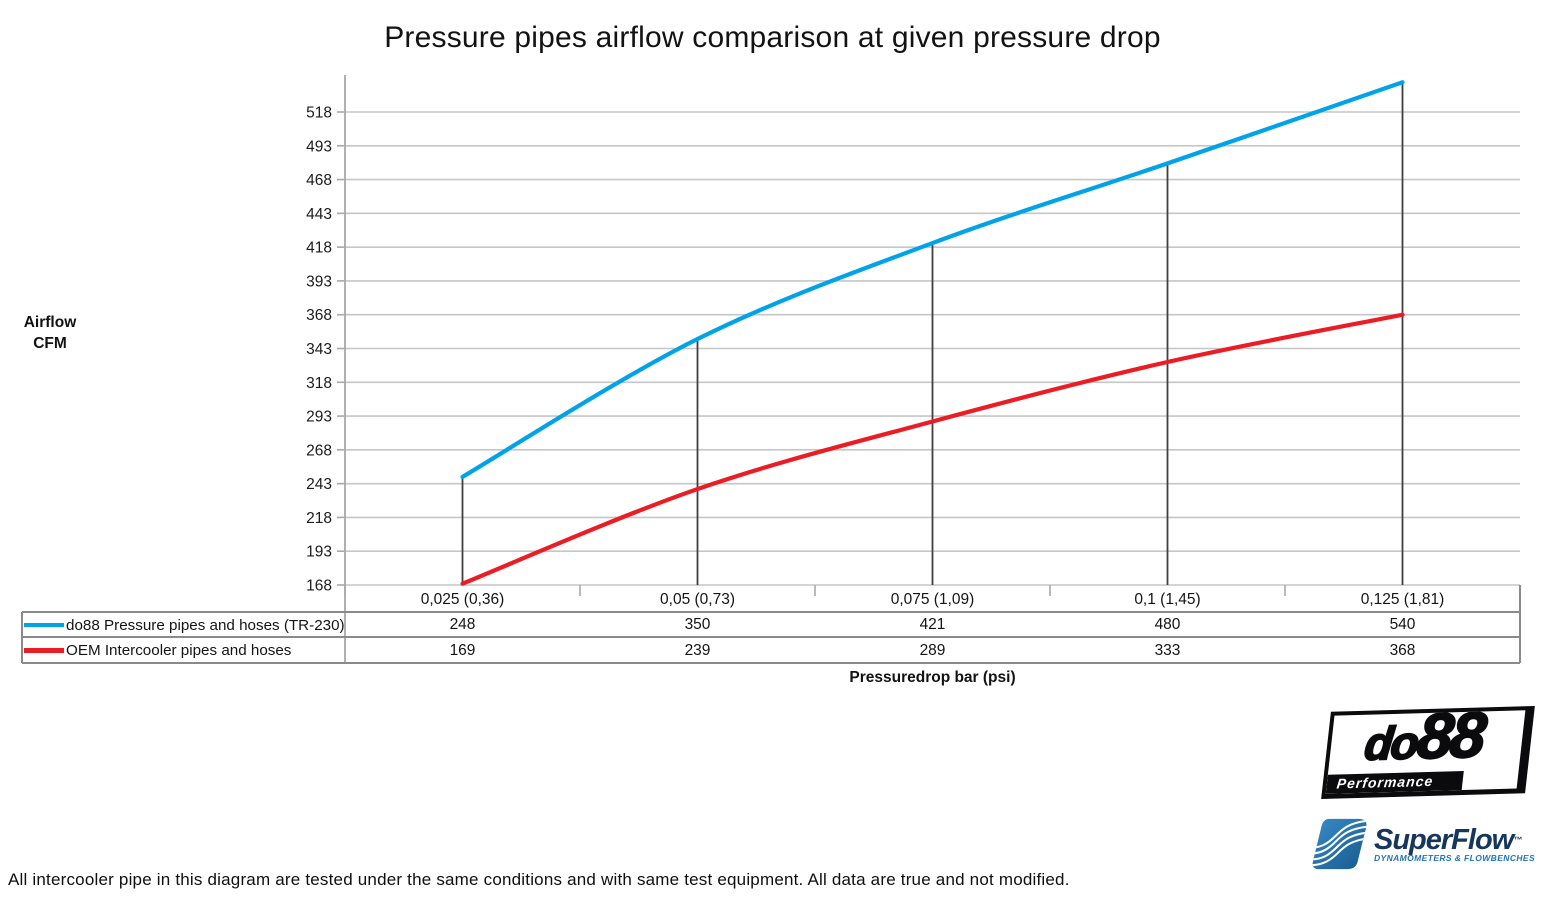 Image resolution: width=1545 pixels, height=910 pixels. What do you see at coordinates (1402, 650) in the screenshot?
I see `table-value-cell: 368` at bounding box center [1402, 650].